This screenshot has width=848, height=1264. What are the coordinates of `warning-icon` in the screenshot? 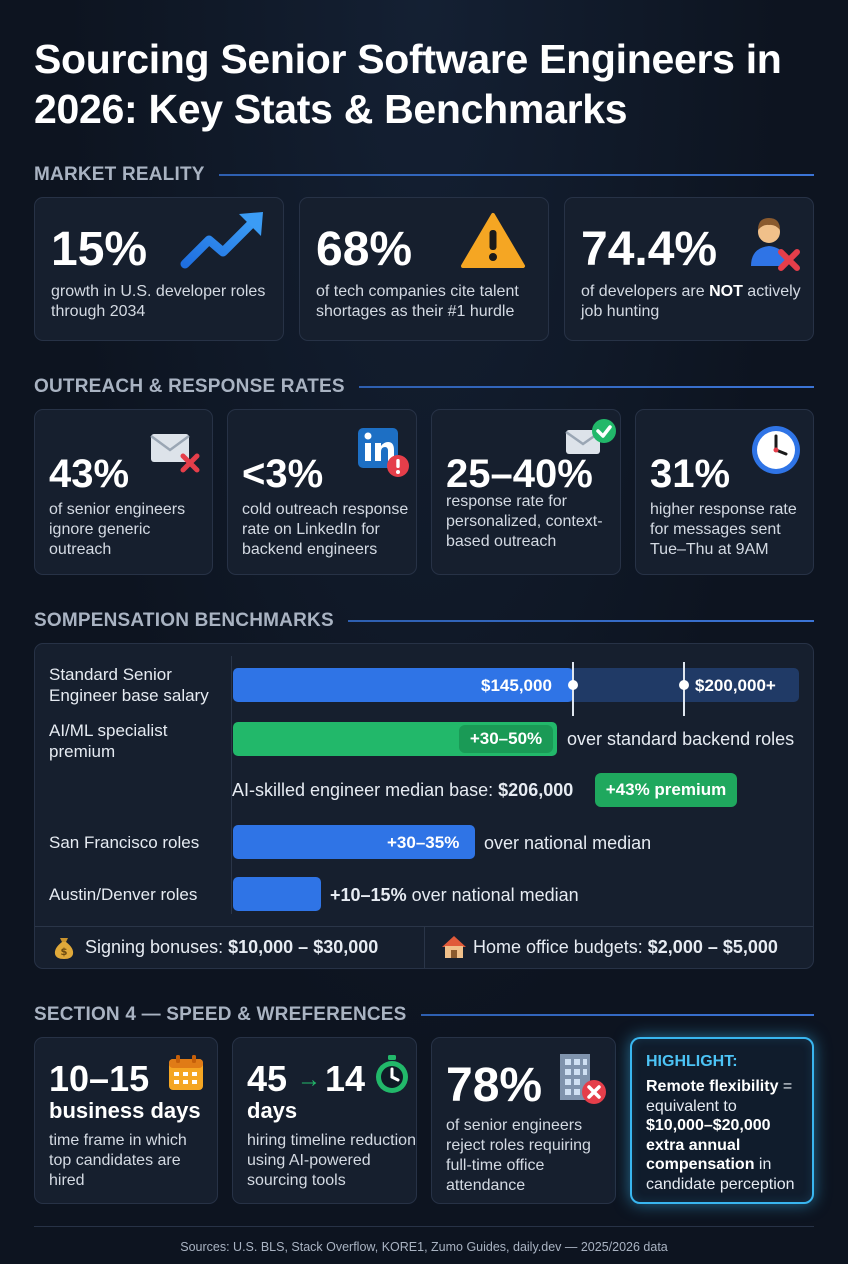 It's located at (493, 240).